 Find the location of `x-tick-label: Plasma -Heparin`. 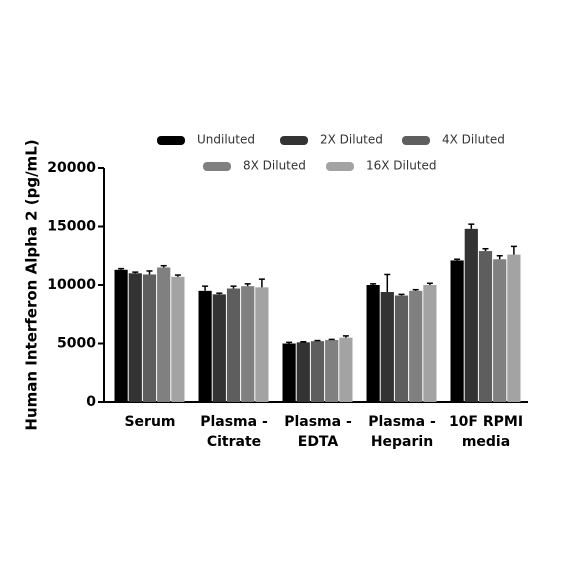

x-tick-label: Plasma -Heparin is located at coordinates (402, 432).